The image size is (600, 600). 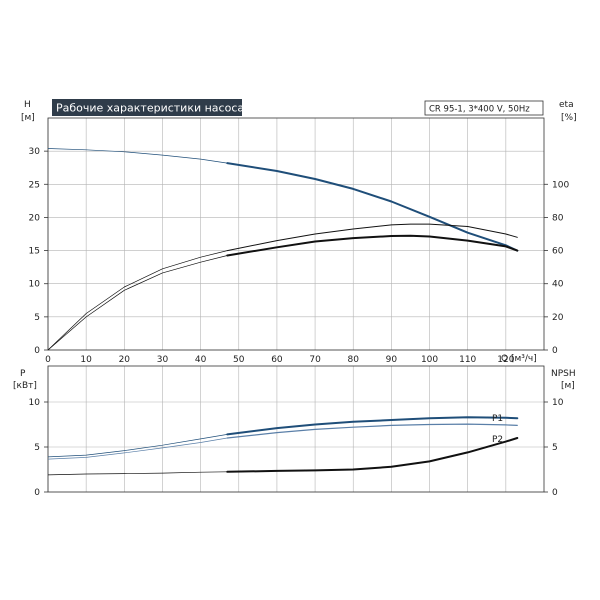 I want to click on lower-chart-series, so click(x=283, y=446).